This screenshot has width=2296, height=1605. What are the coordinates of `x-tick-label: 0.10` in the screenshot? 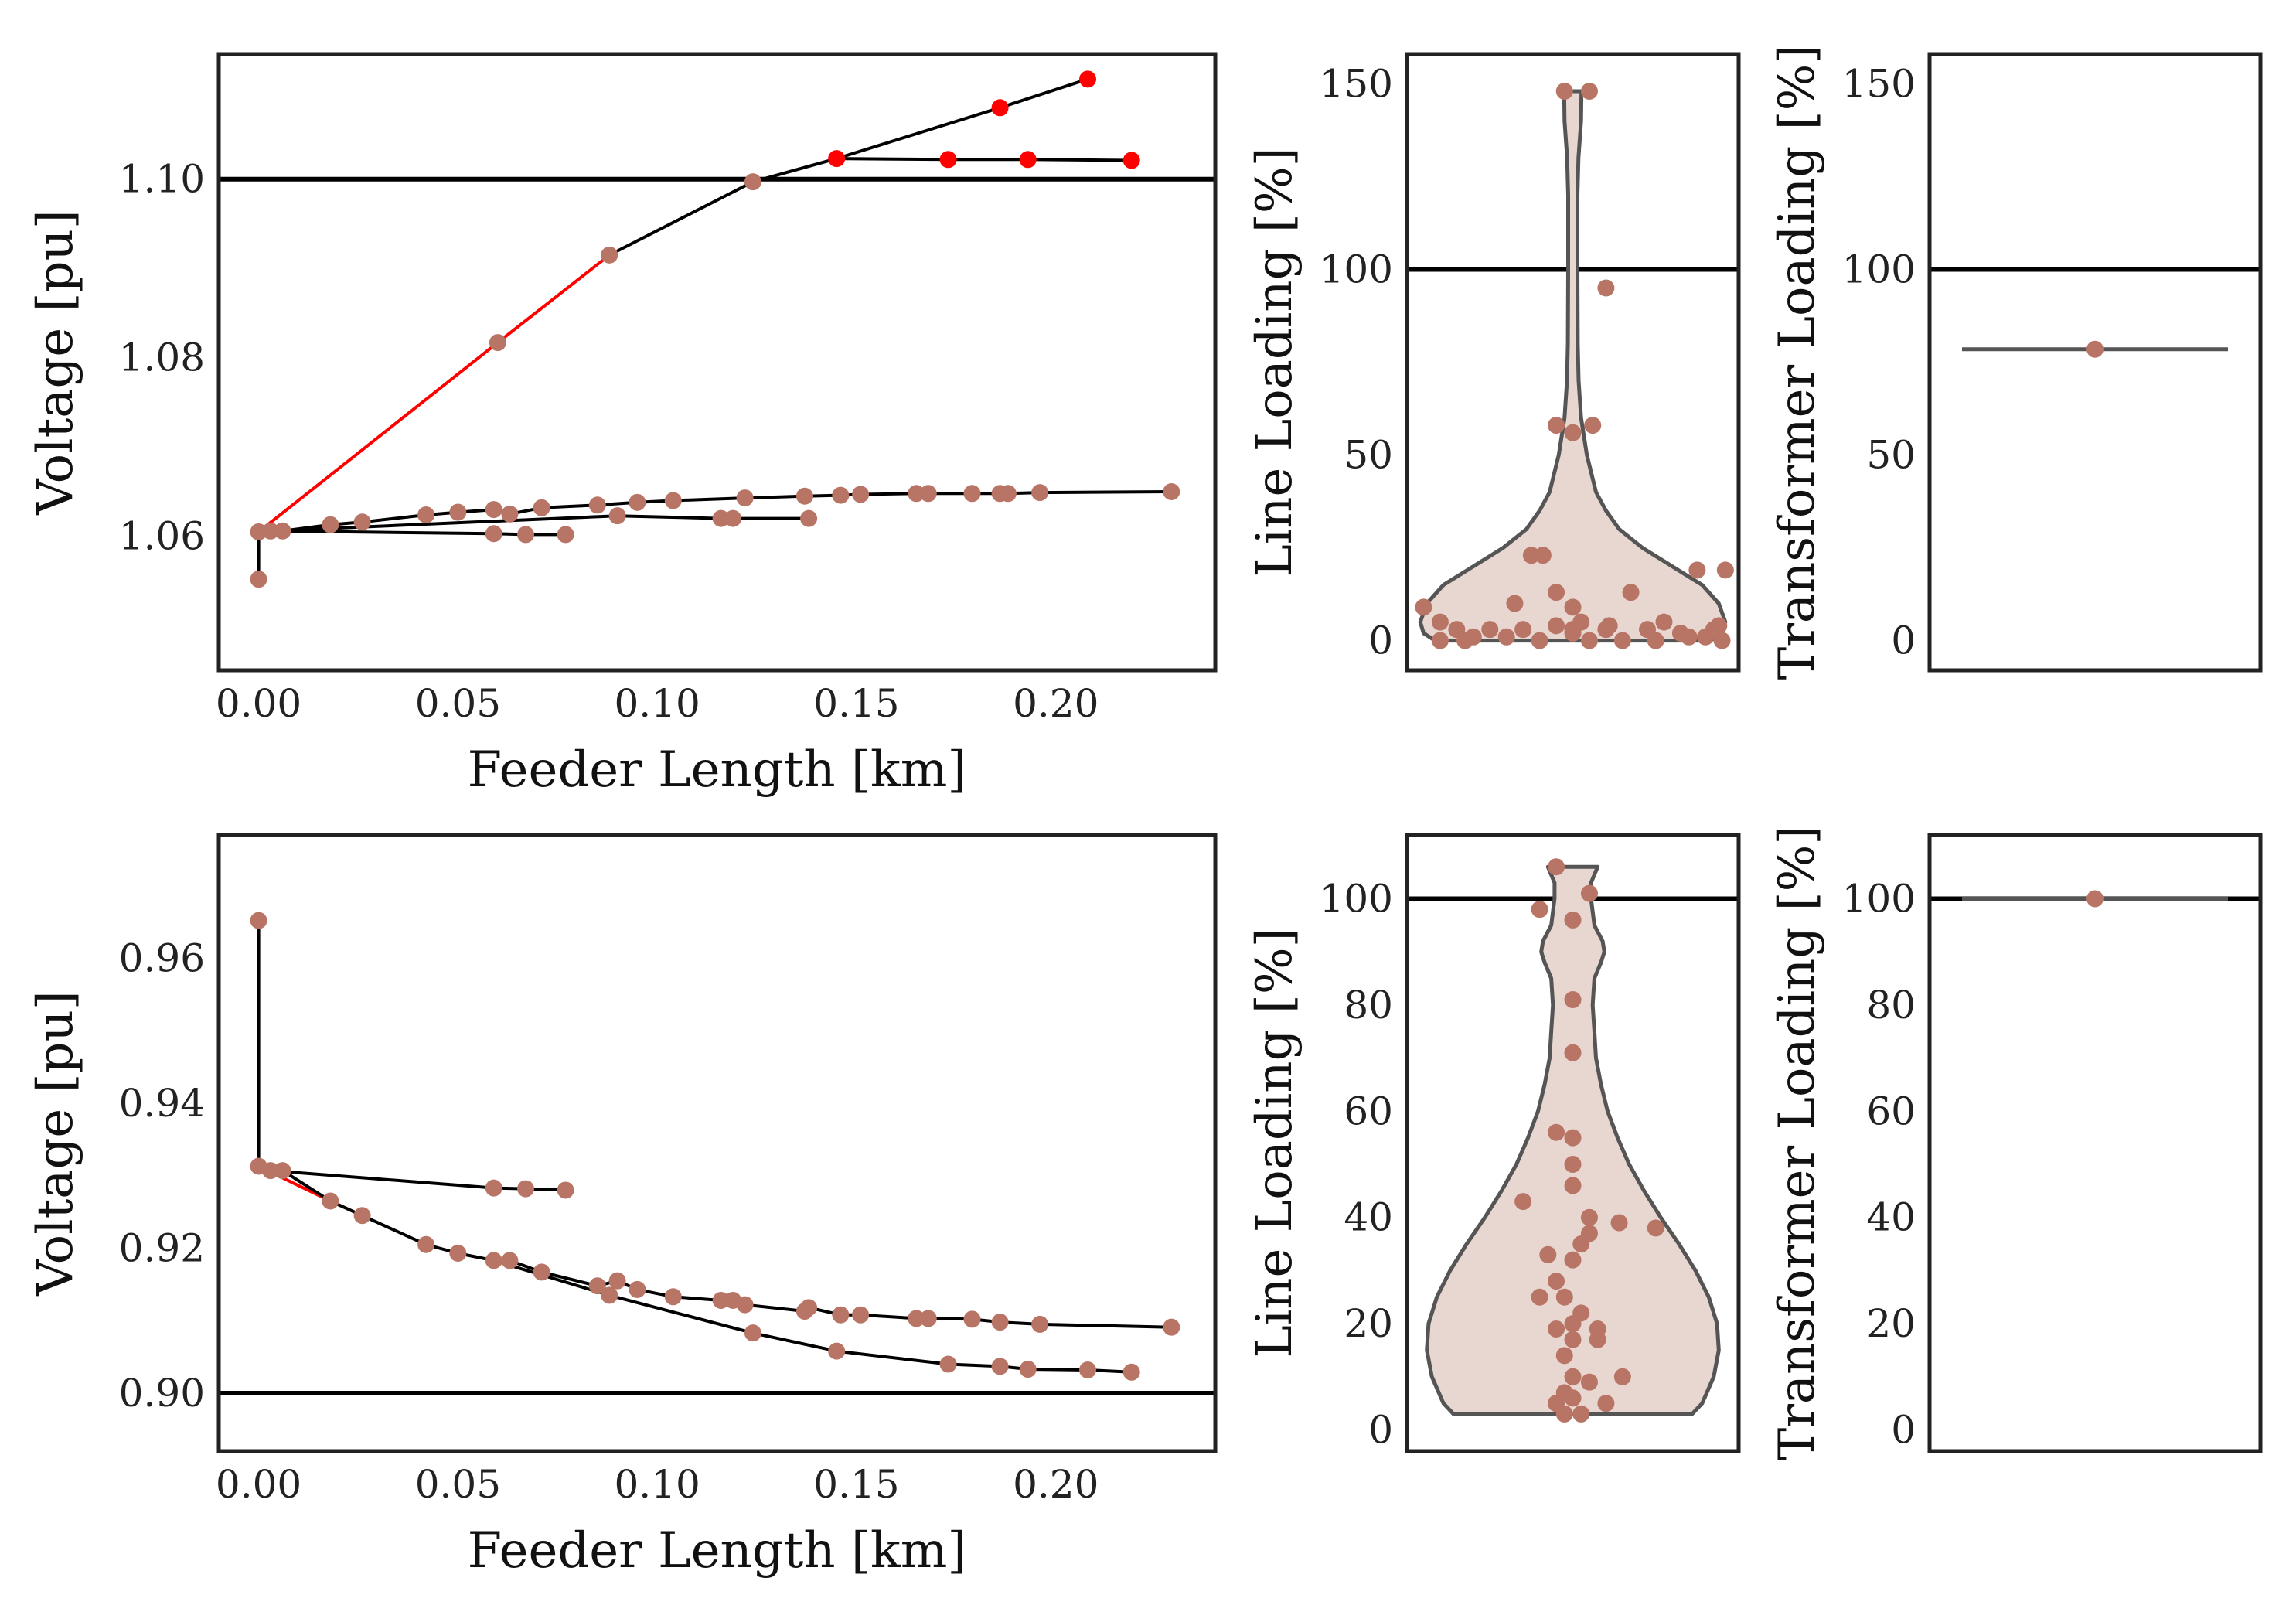 It's located at (657, 703).